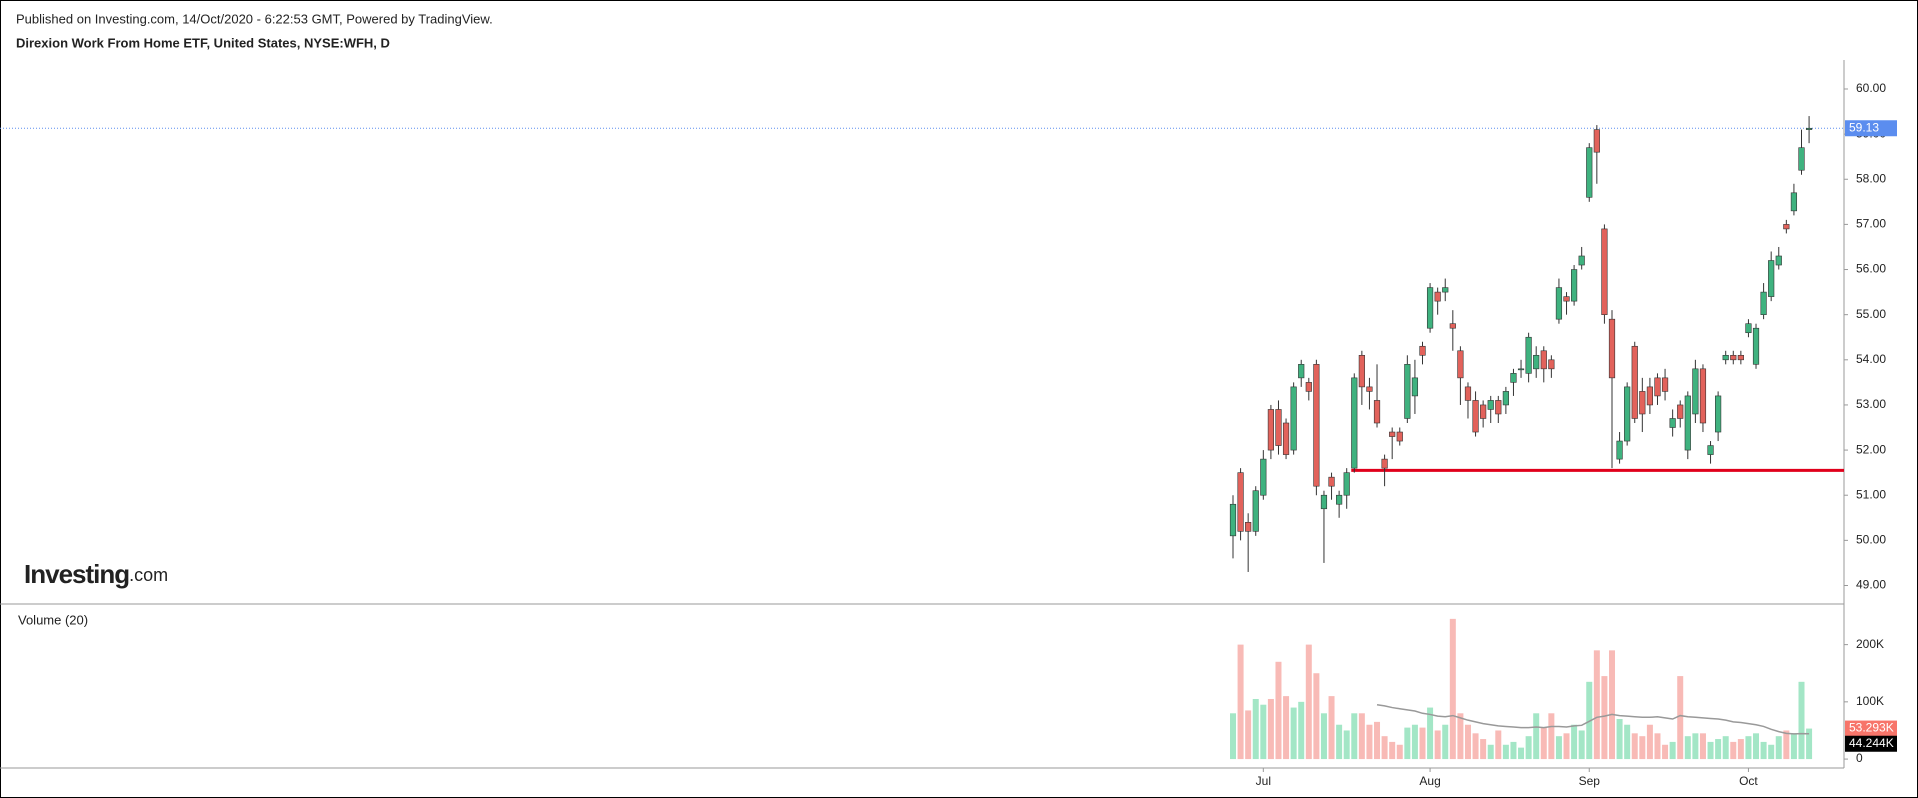 This screenshot has width=1918, height=798. I want to click on last-price-label: 59.13, so click(1864, 127).